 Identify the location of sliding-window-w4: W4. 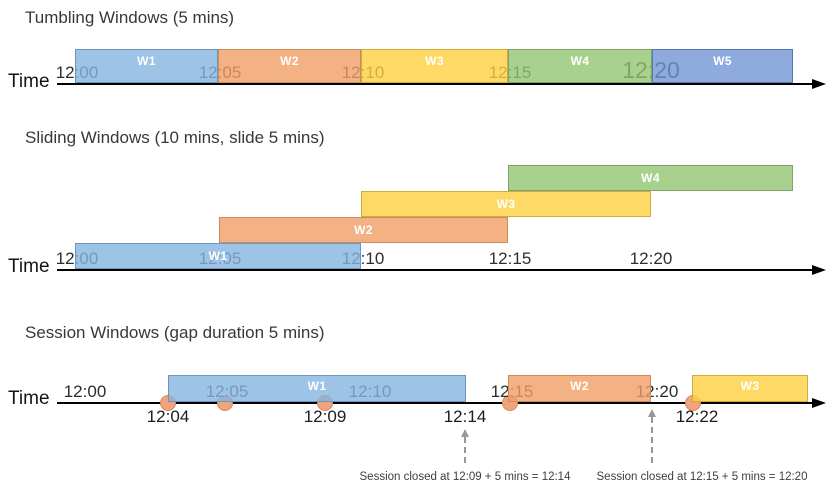
(650, 178).